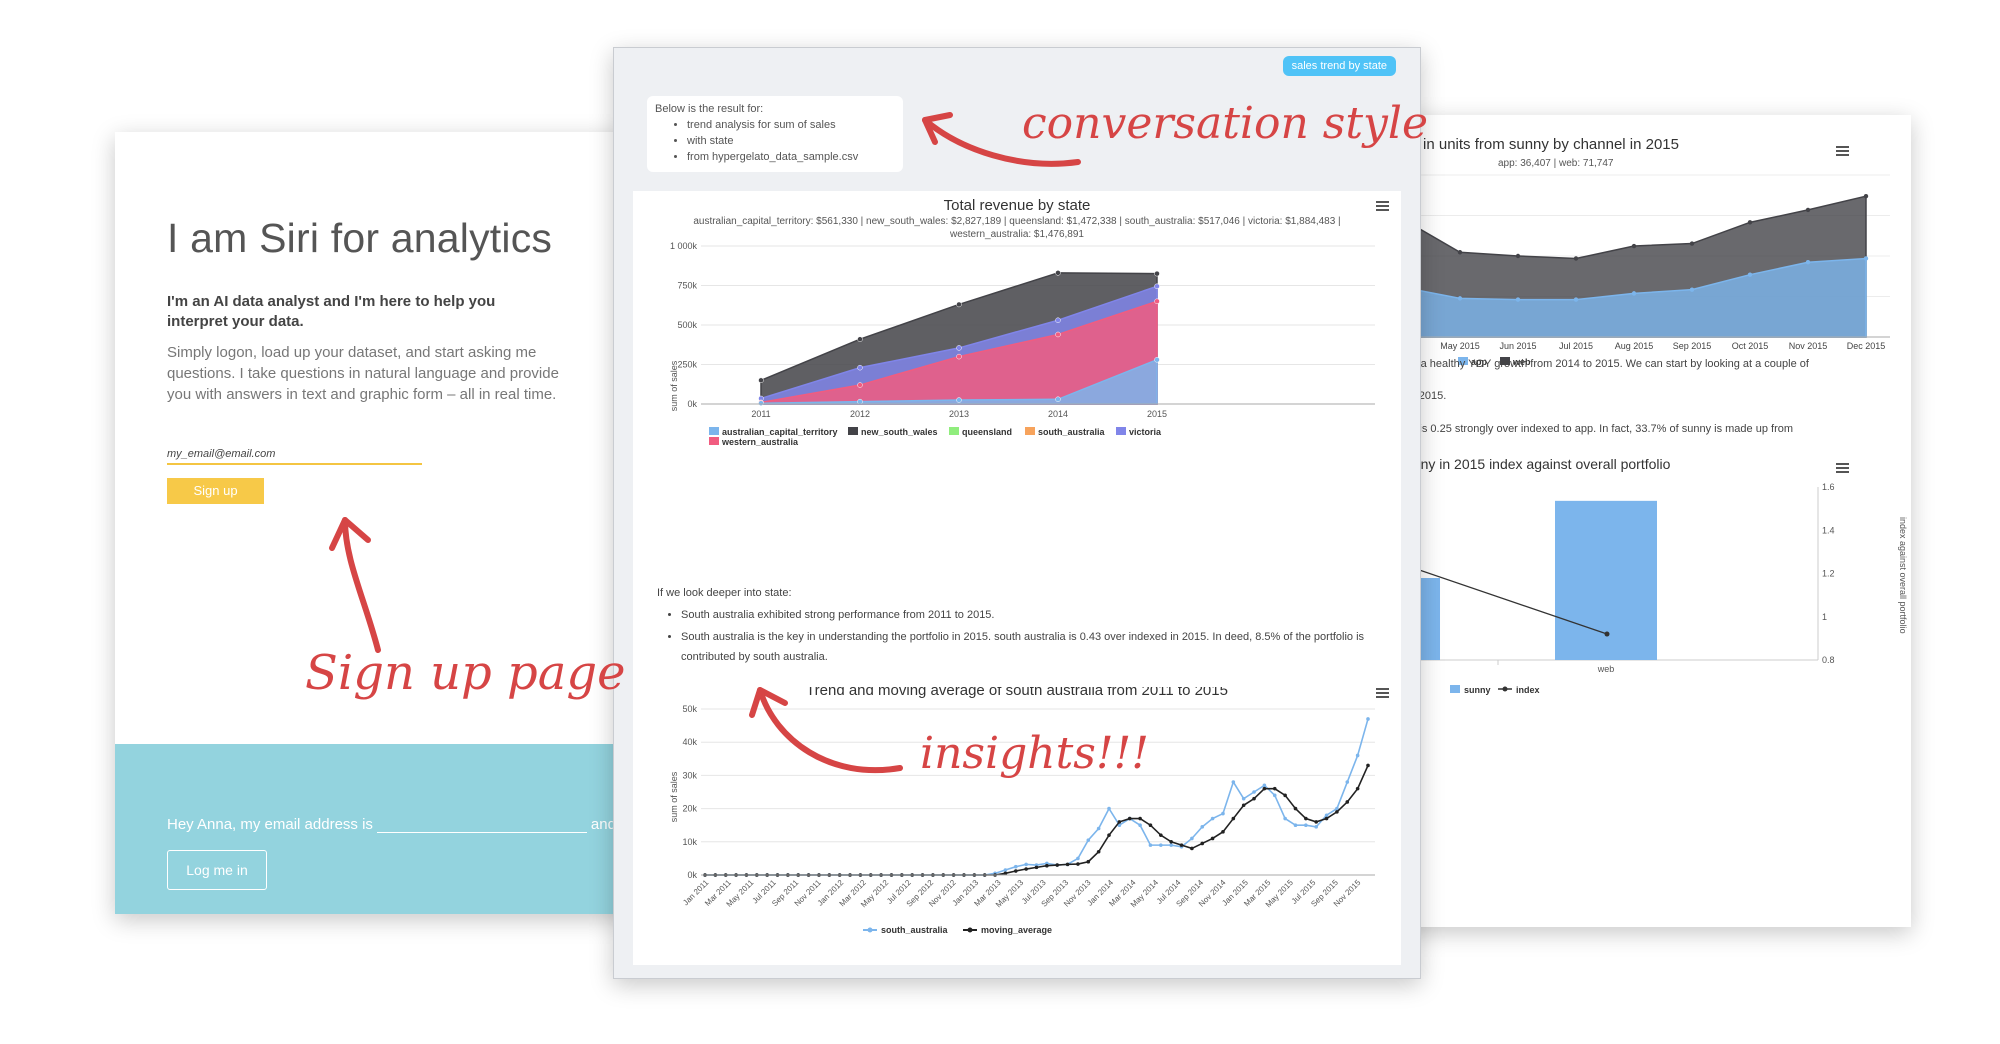 Image resolution: width=2000 pixels, height=1044 pixels. I want to click on x-tick-label: Aug 2015, so click(1634, 346).